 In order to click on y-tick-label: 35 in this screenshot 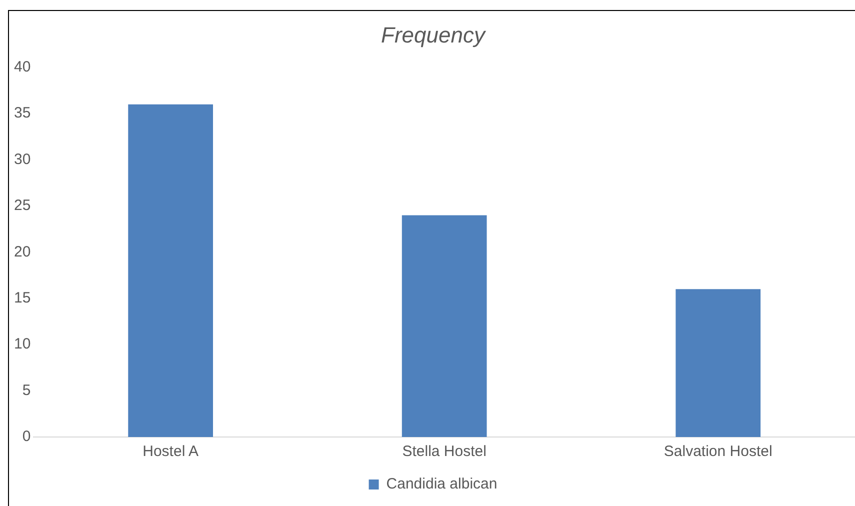, I will do `click(22, 113)`.